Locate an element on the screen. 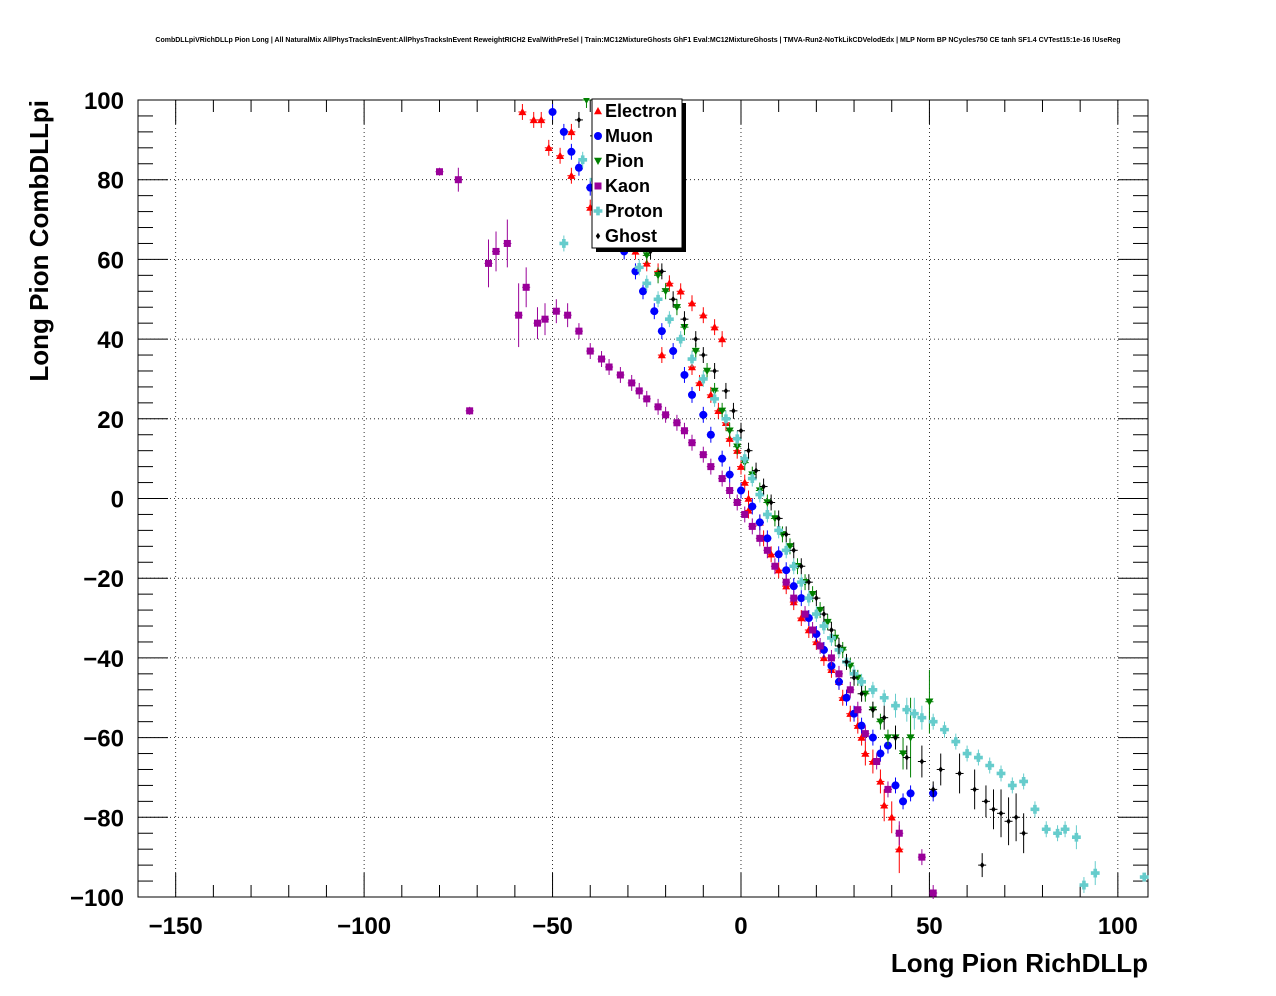 This screenshot has width=1276, height=996. x-tick-label: 50 is located at coordinates (929, 926).